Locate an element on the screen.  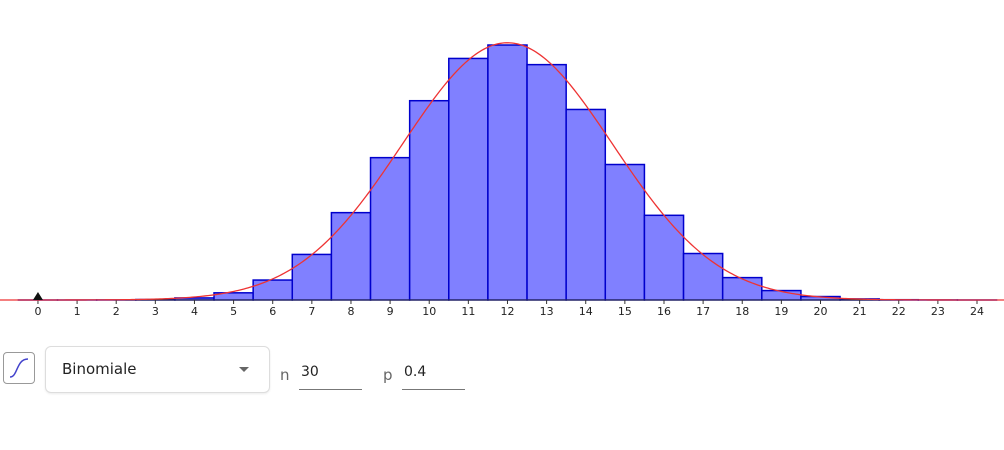
param-label: p is located at coordinates (388, 375).